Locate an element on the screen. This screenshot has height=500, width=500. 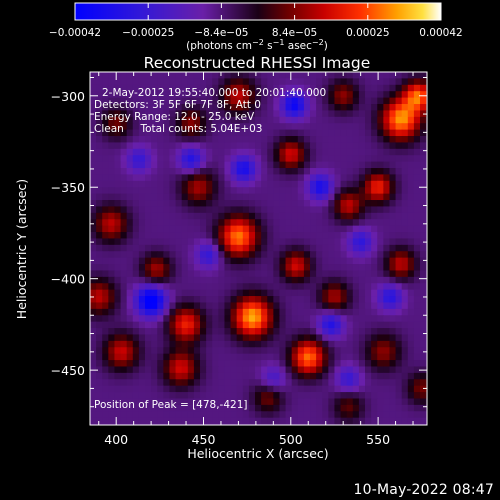
x-tick-label: 550 is located at coordinates (378, 439).